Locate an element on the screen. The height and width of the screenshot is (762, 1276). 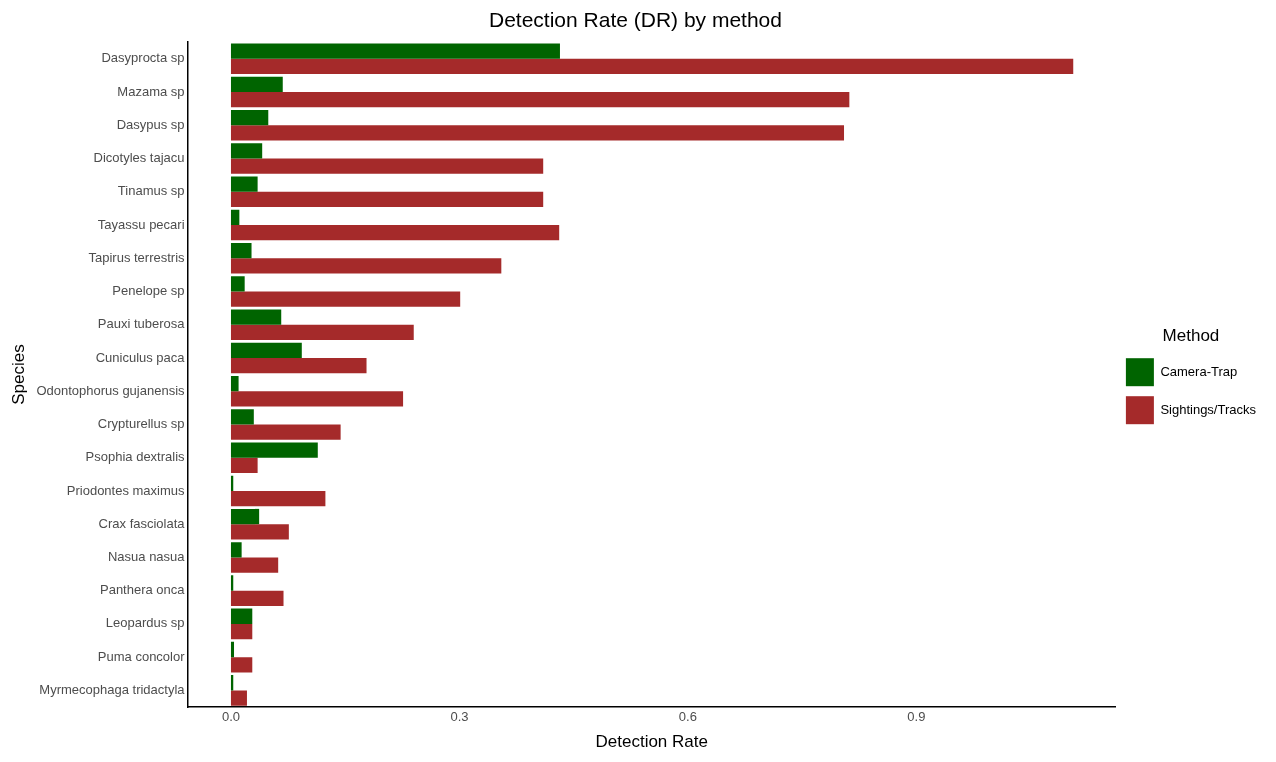
y-tick-label: Panthera onca is located at coordinates (142, 590).